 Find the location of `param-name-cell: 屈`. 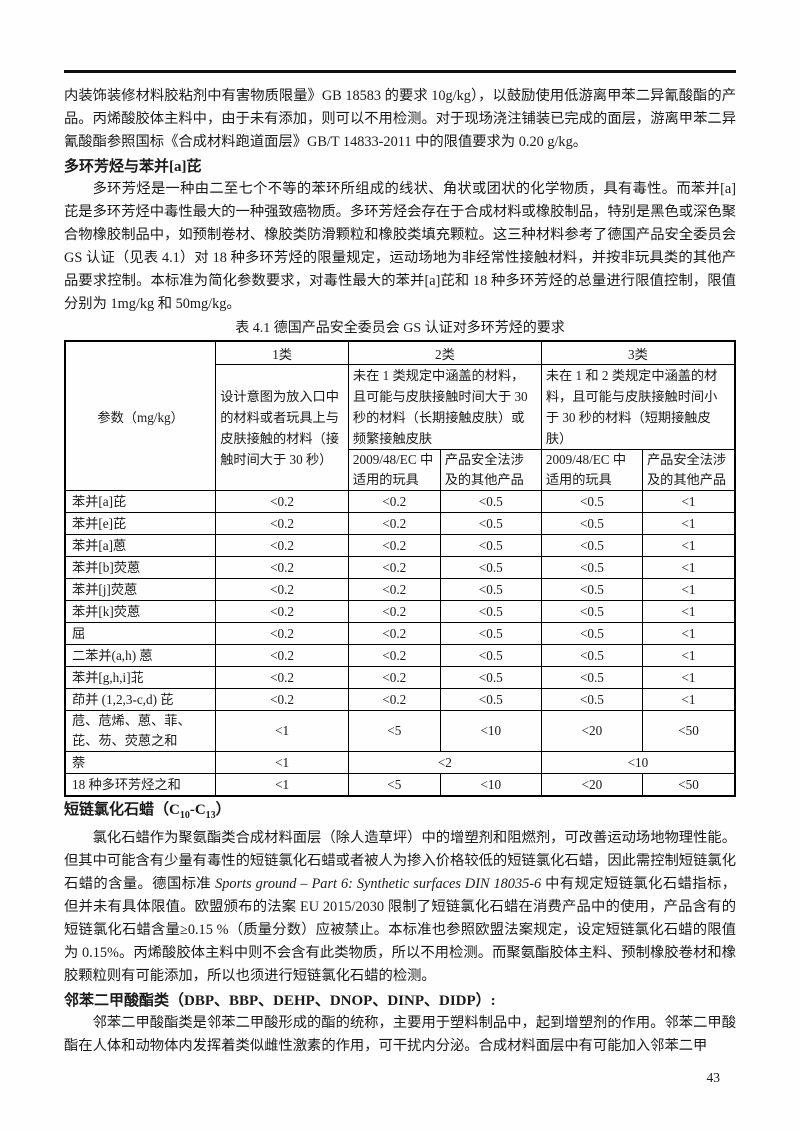

param-name-cell: 屈 is located at coordinates (140, 633).